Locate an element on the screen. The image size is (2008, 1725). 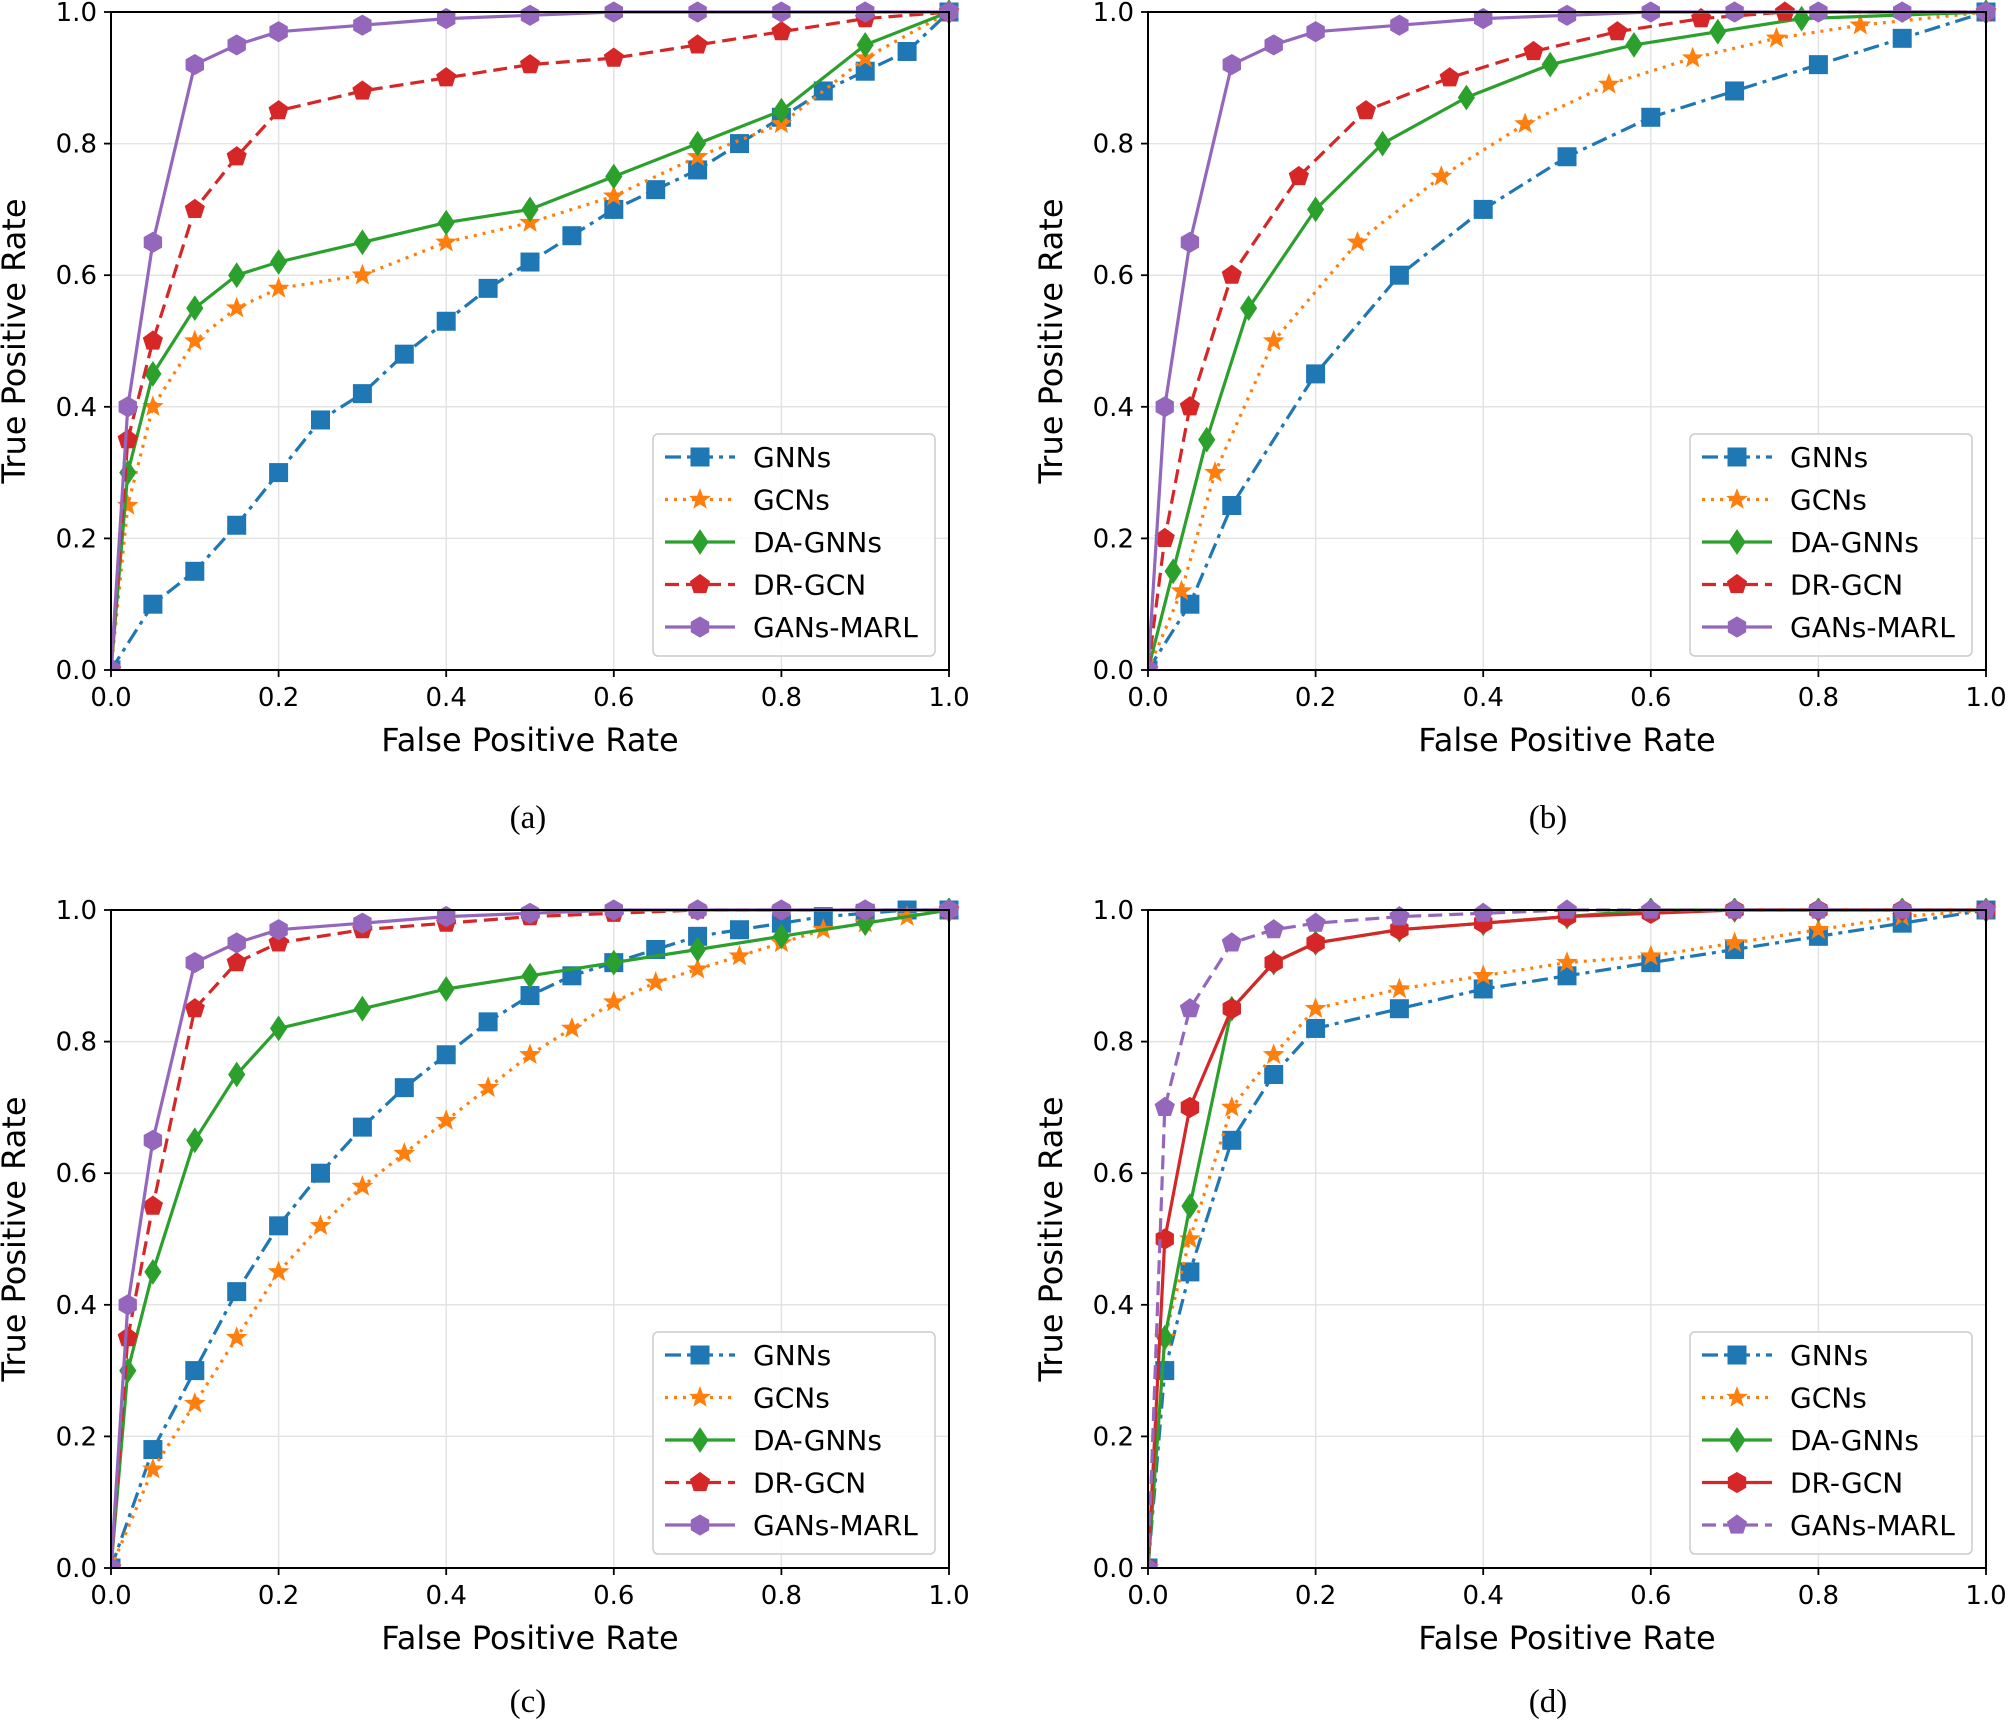
y-tick-label: 0.2 is located at coordinates (1113, 1437).